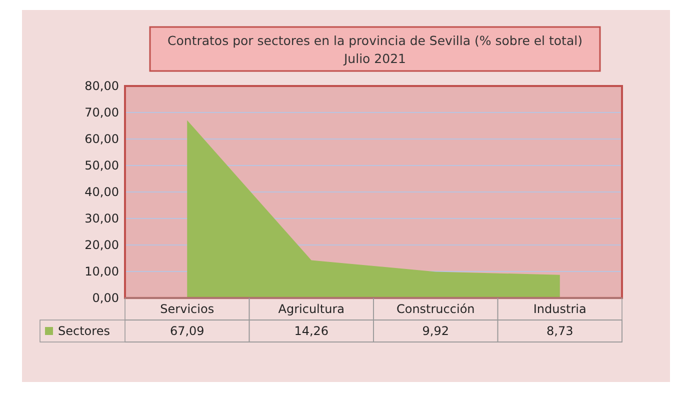  Describe the element at coordinates (311, 331) in the screenshot. I see `data-label: 14,26` at that location.